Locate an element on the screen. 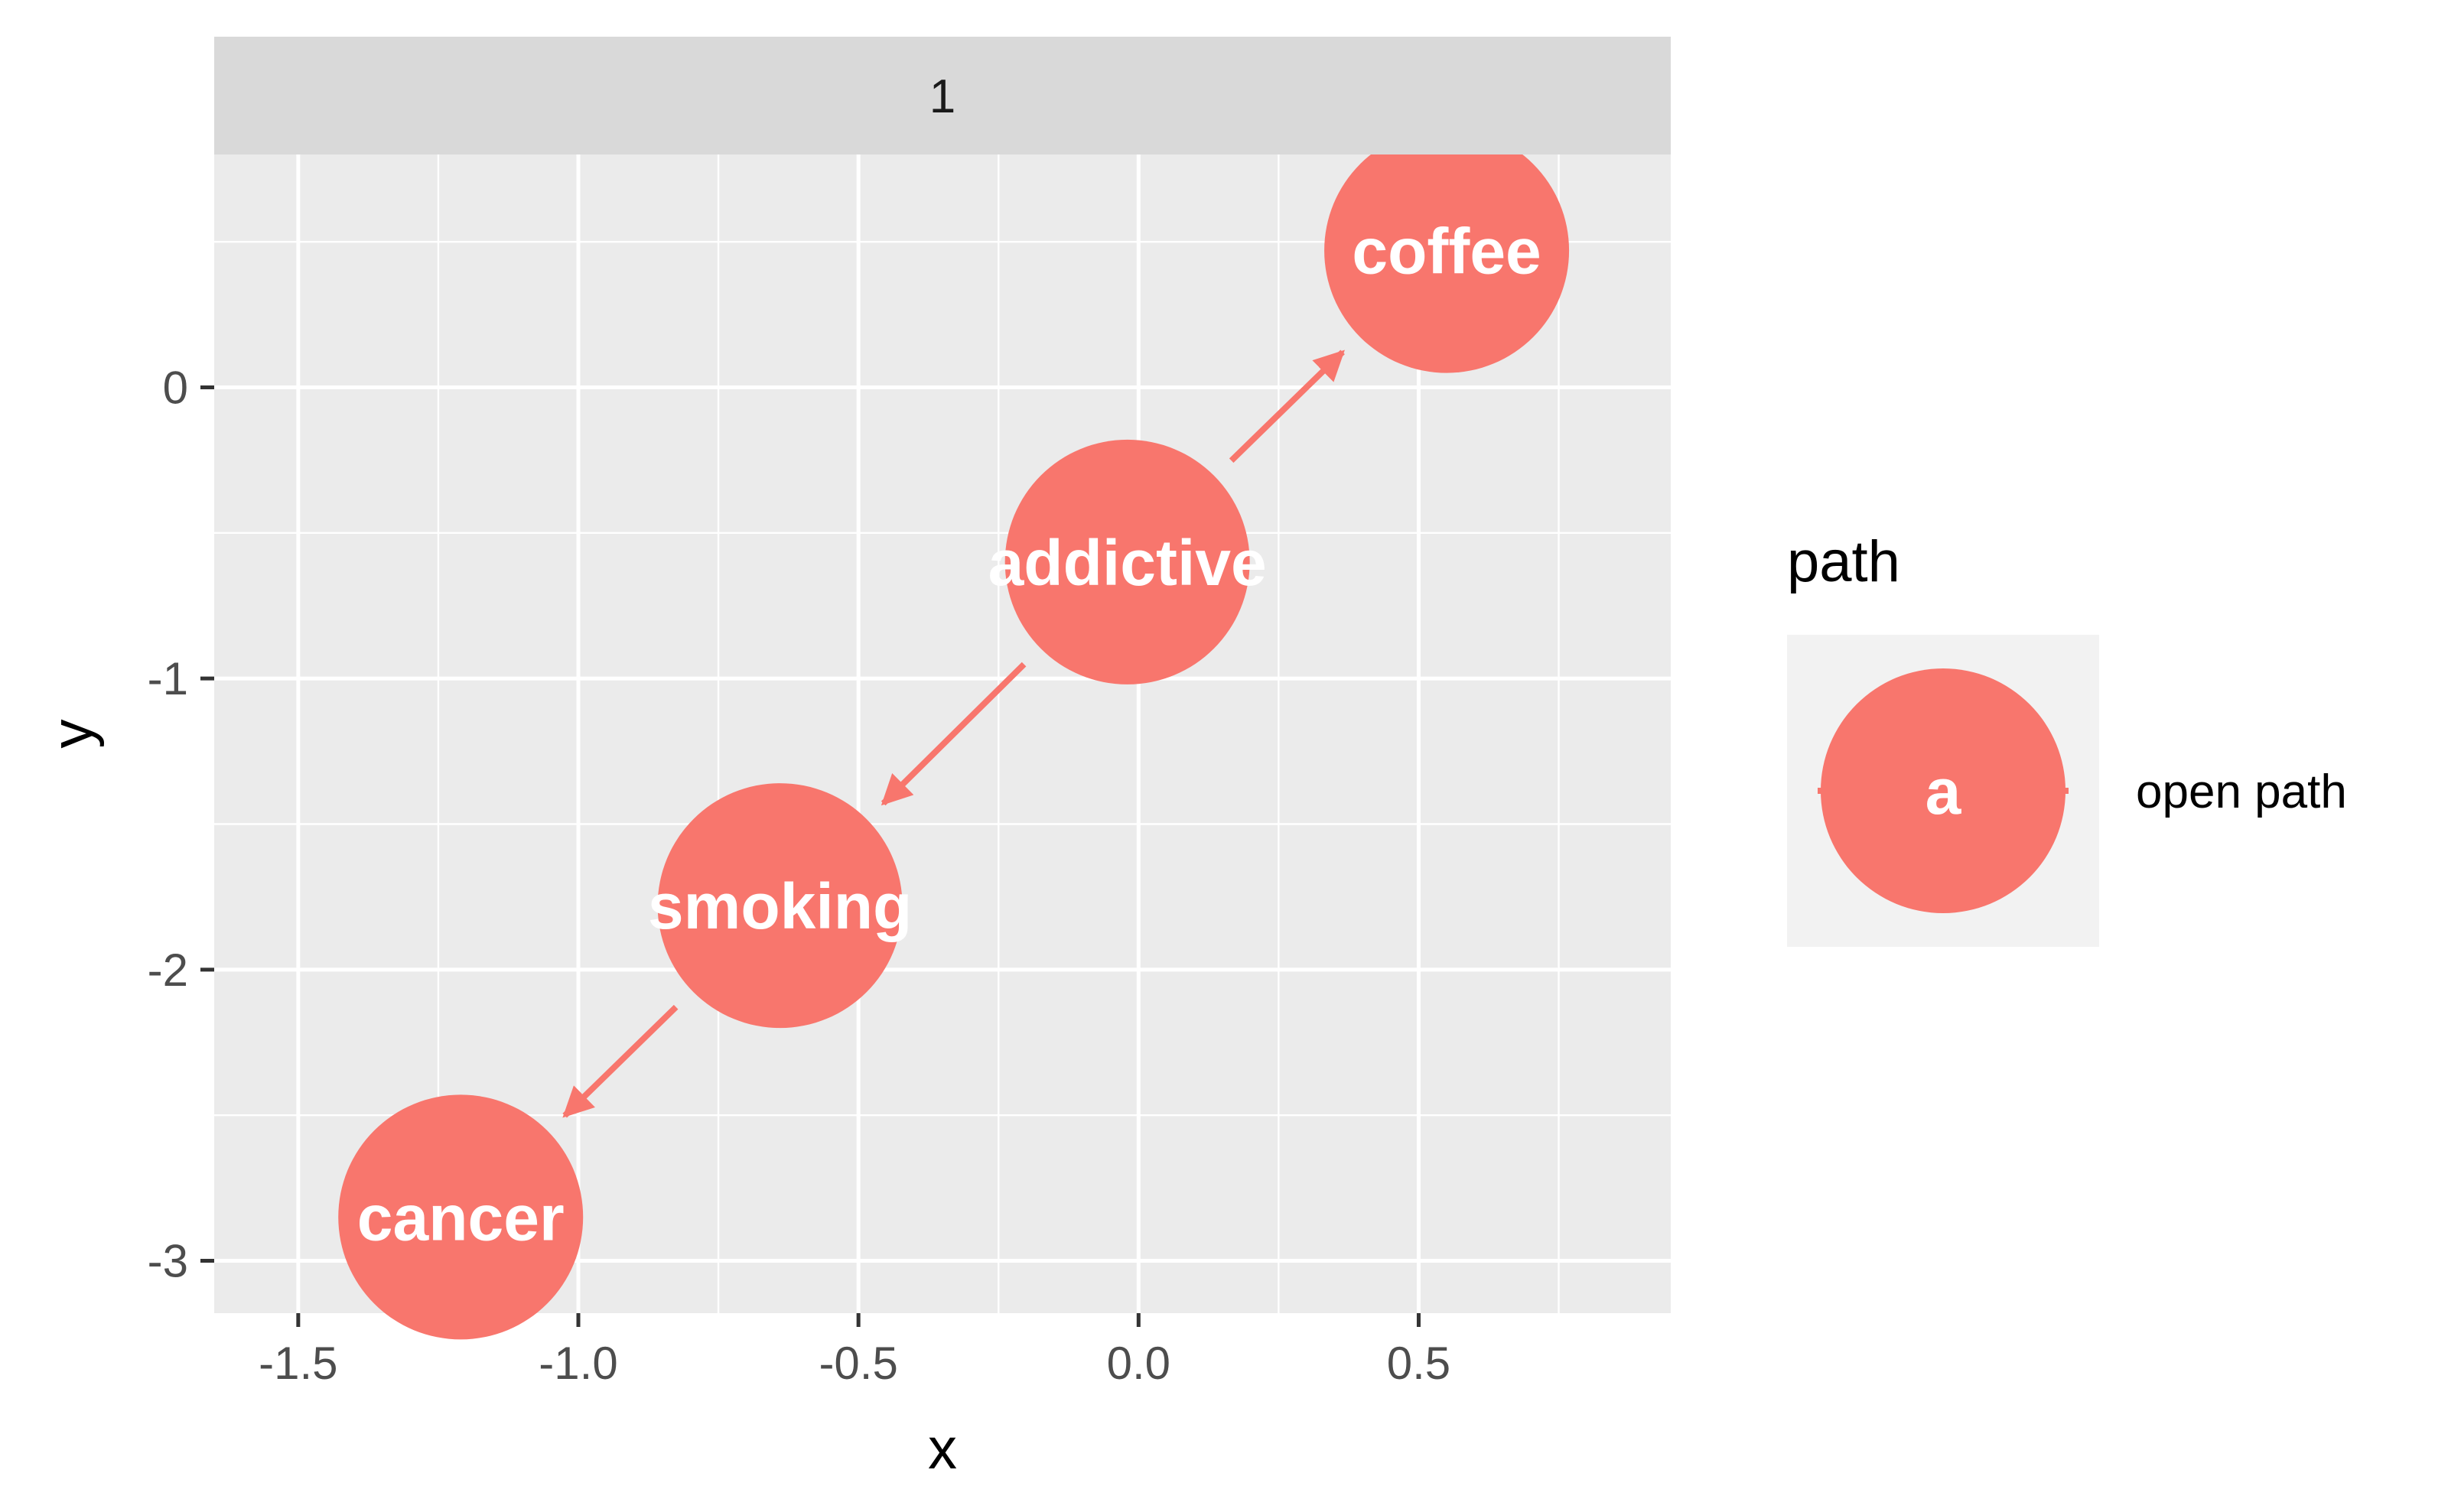 Image resolution: width=2448 pixels, height=1512 pixels. y-tick-label: 0 is located at coordinates (175, 389).